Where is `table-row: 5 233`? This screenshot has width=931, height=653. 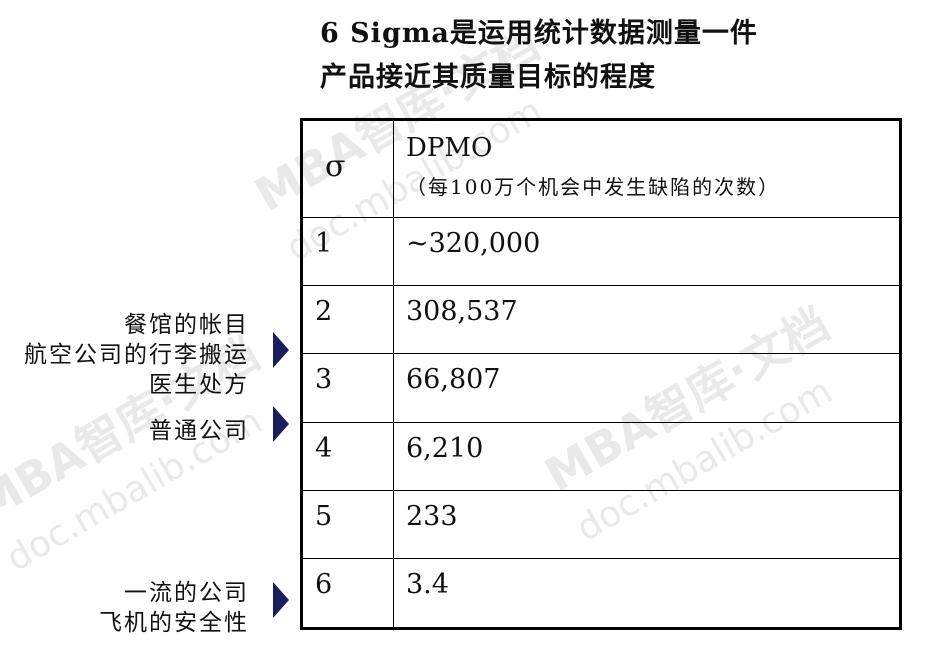
table-row: 5 233 is located at coordinates (601, 524).